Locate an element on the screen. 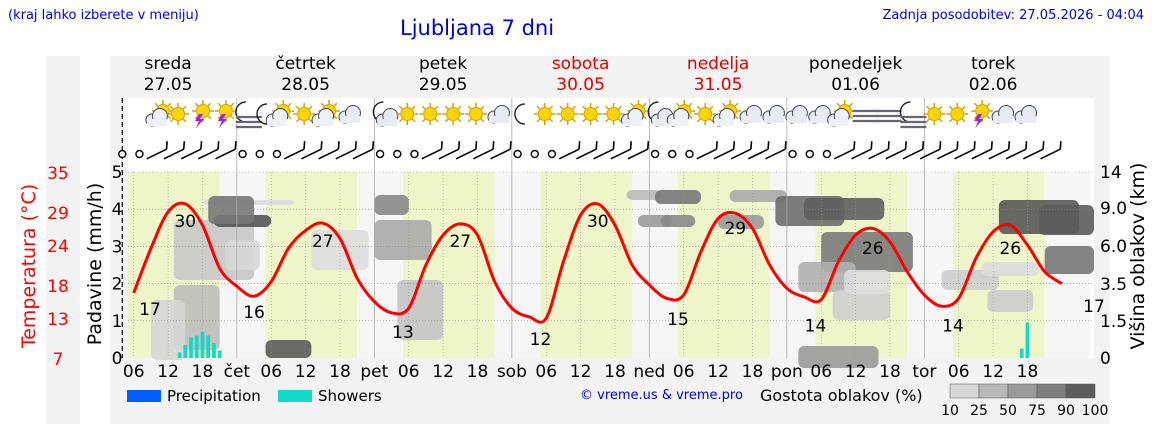 The image size is (1152, 443). temperature-label: 27 is located at coordinates (460, 242).